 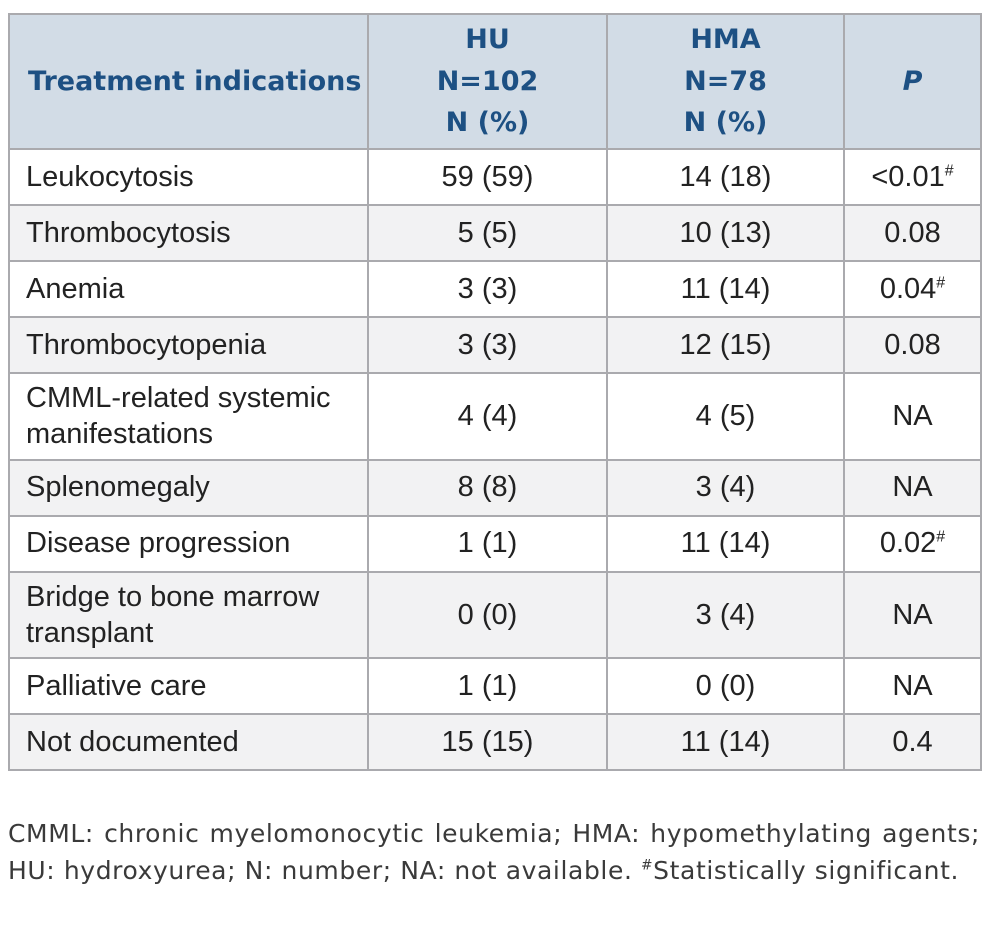 I want to click on header-p-value: P, so click(x=912, y=81).